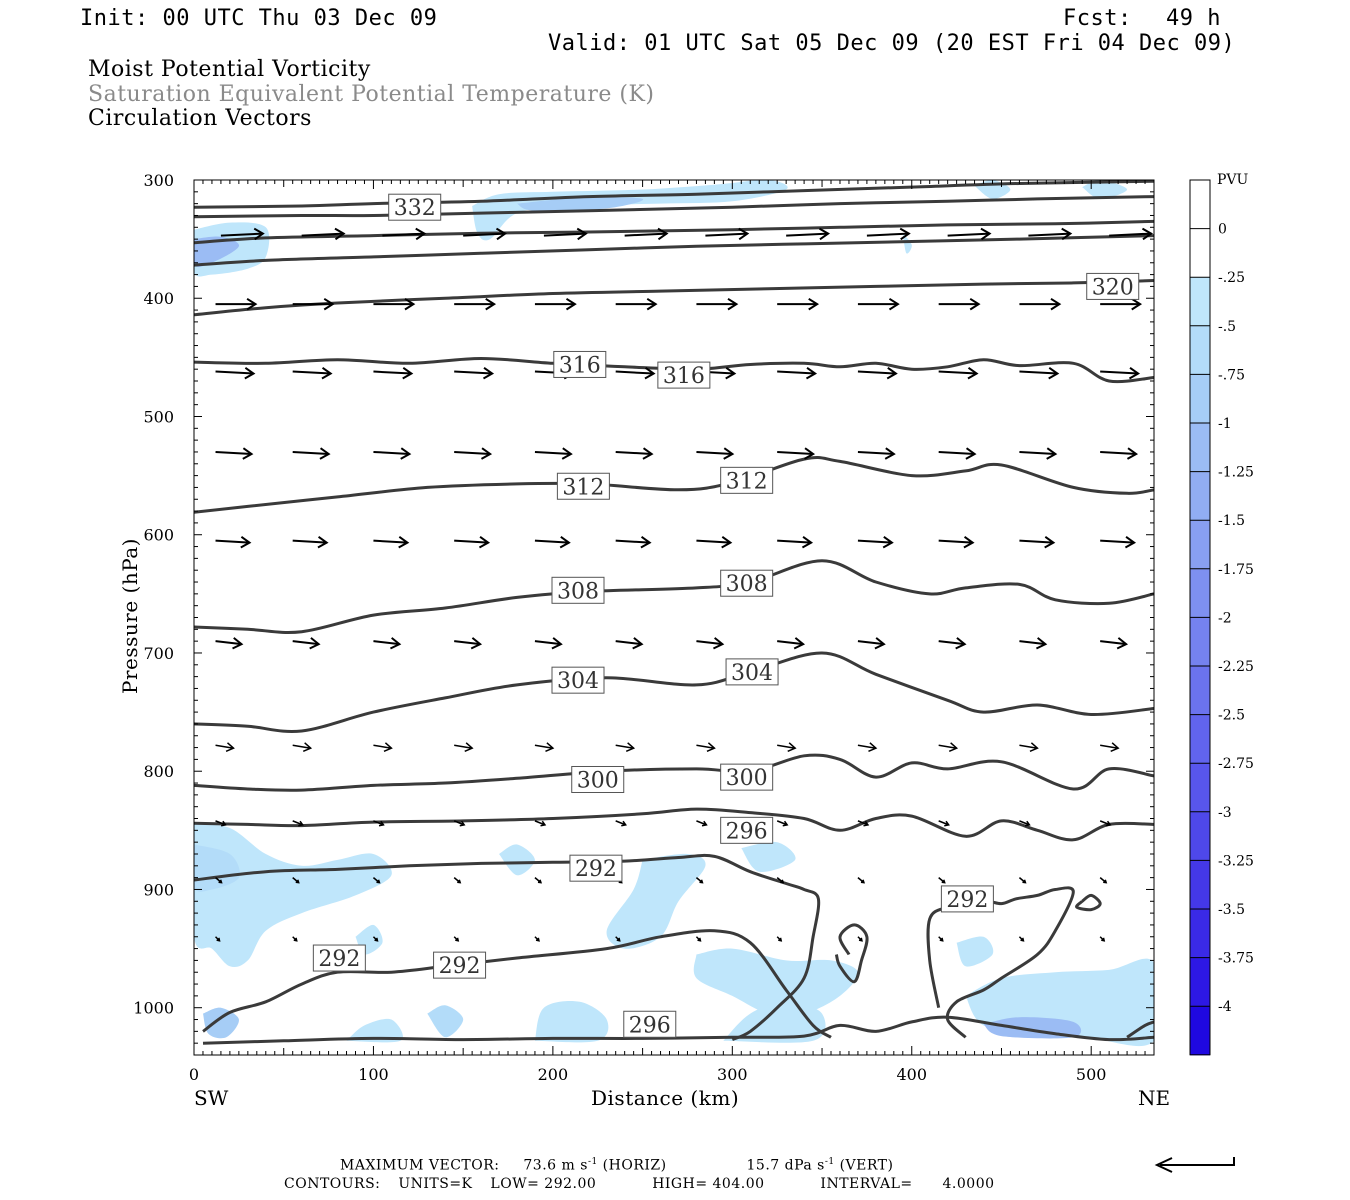  Describe the element at coordinates (1236, 959) in the screenshot. I see `colorbar-label: -3.75` at that location.